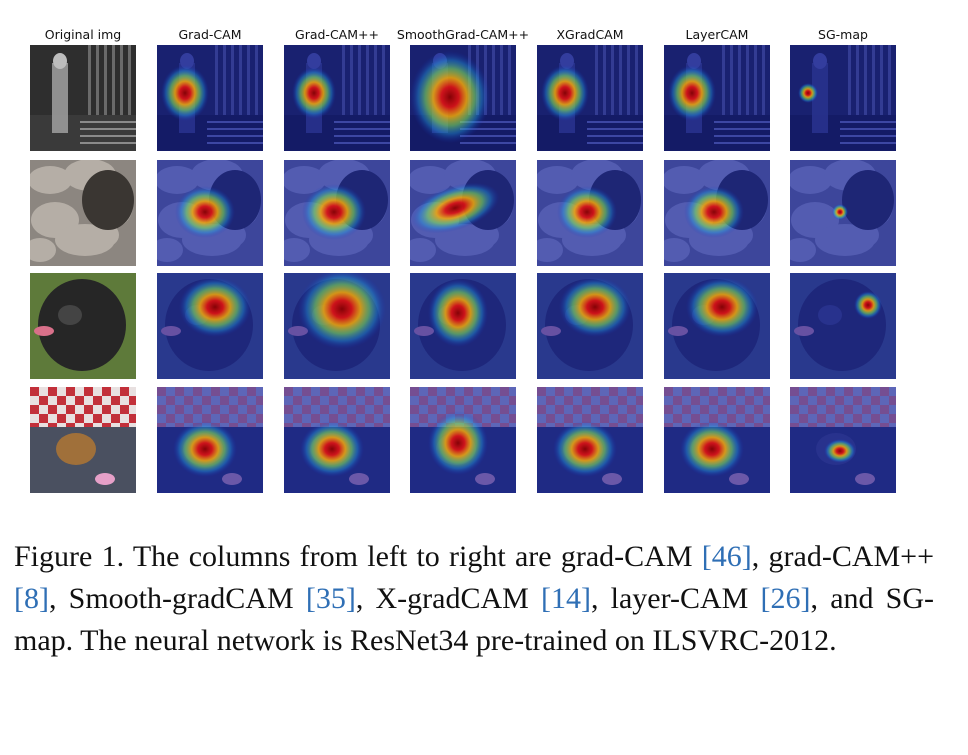 The width and height of the screenshot is (968, 755). I want to click on citation-link-46: [46], so click(726, 556).